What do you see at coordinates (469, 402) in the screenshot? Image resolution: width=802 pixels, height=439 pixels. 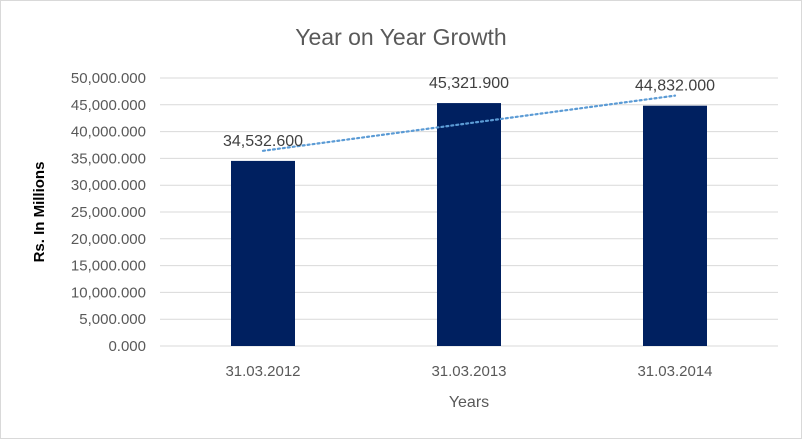 I see `x-axis-label: Years` at bounding box center [469, 402].